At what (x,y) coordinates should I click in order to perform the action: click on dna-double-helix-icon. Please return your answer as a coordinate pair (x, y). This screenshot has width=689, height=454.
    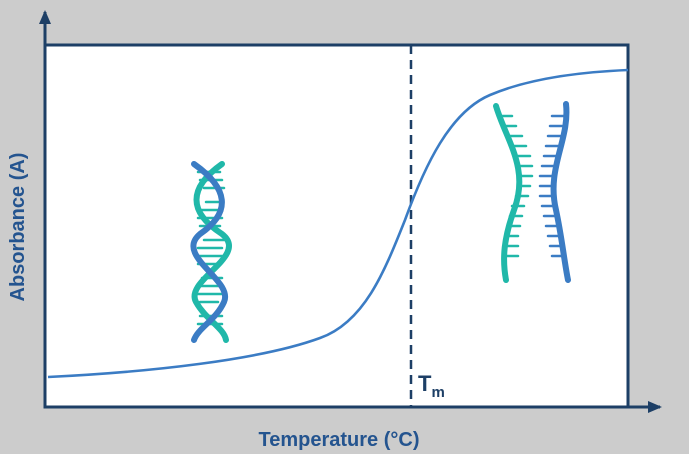
    Looking at the image, I should click on (211, 252).